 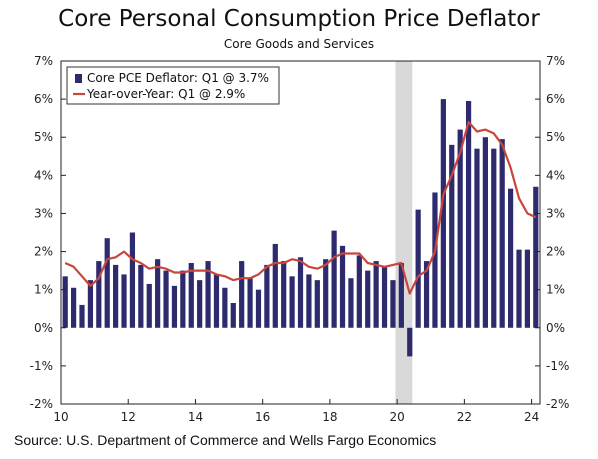 I want to click on y-tick-label-right-1: 6%, so click(x=555, y=99).